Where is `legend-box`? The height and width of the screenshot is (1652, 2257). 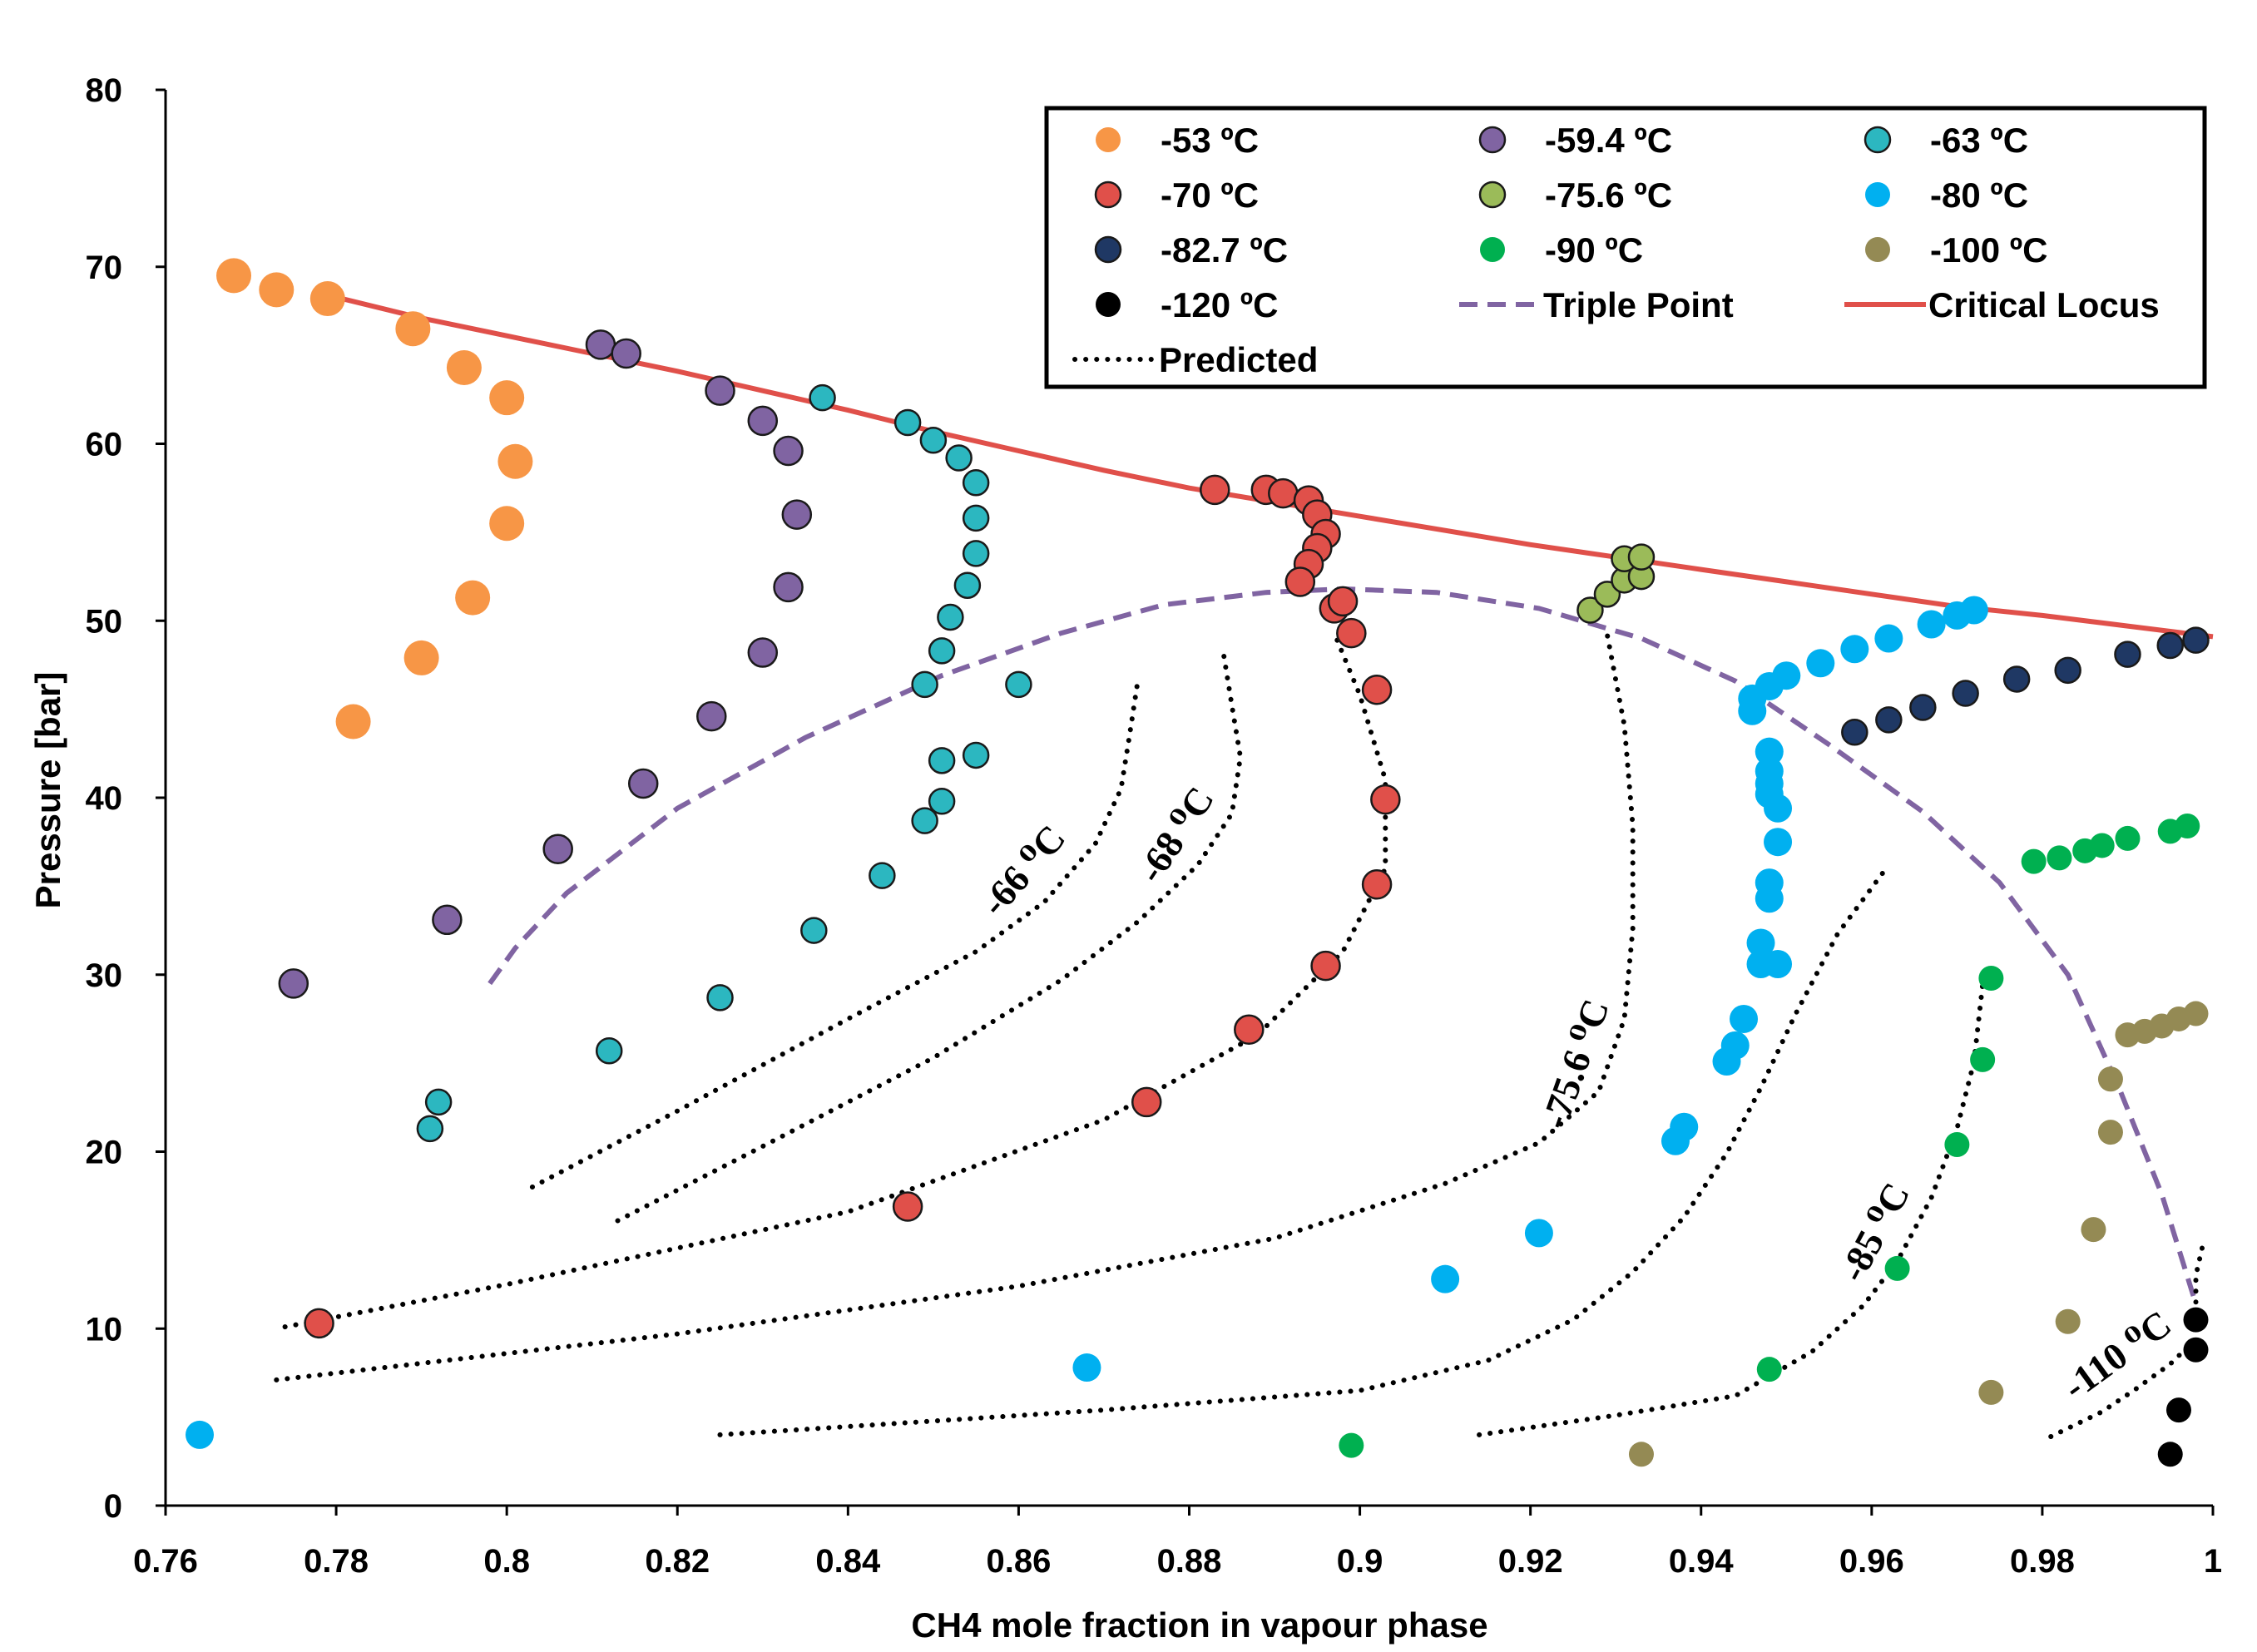 legend-box is located at coordinates (1625, 247).